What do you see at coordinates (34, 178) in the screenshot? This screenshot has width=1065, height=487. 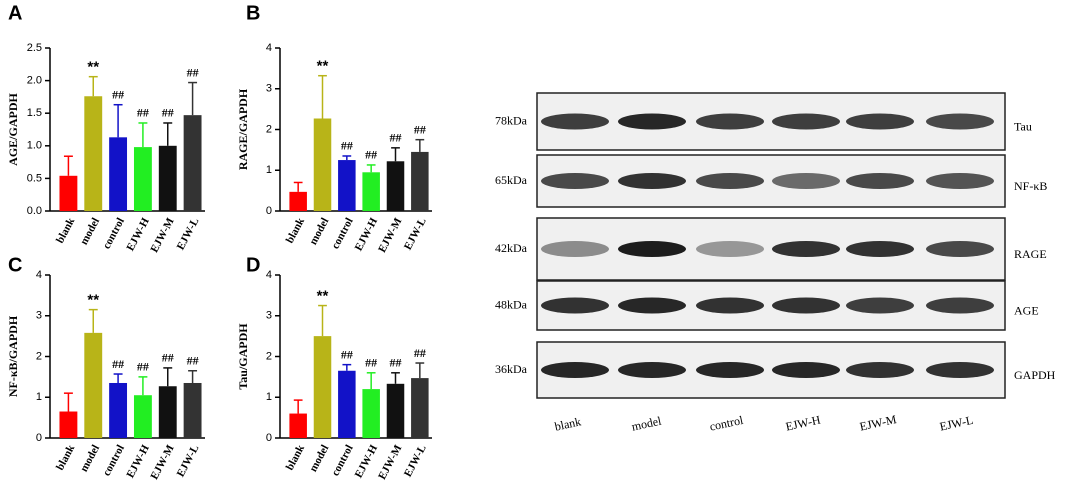 I see `y-tick-label: 0.5` at bounding box center [34, 178].